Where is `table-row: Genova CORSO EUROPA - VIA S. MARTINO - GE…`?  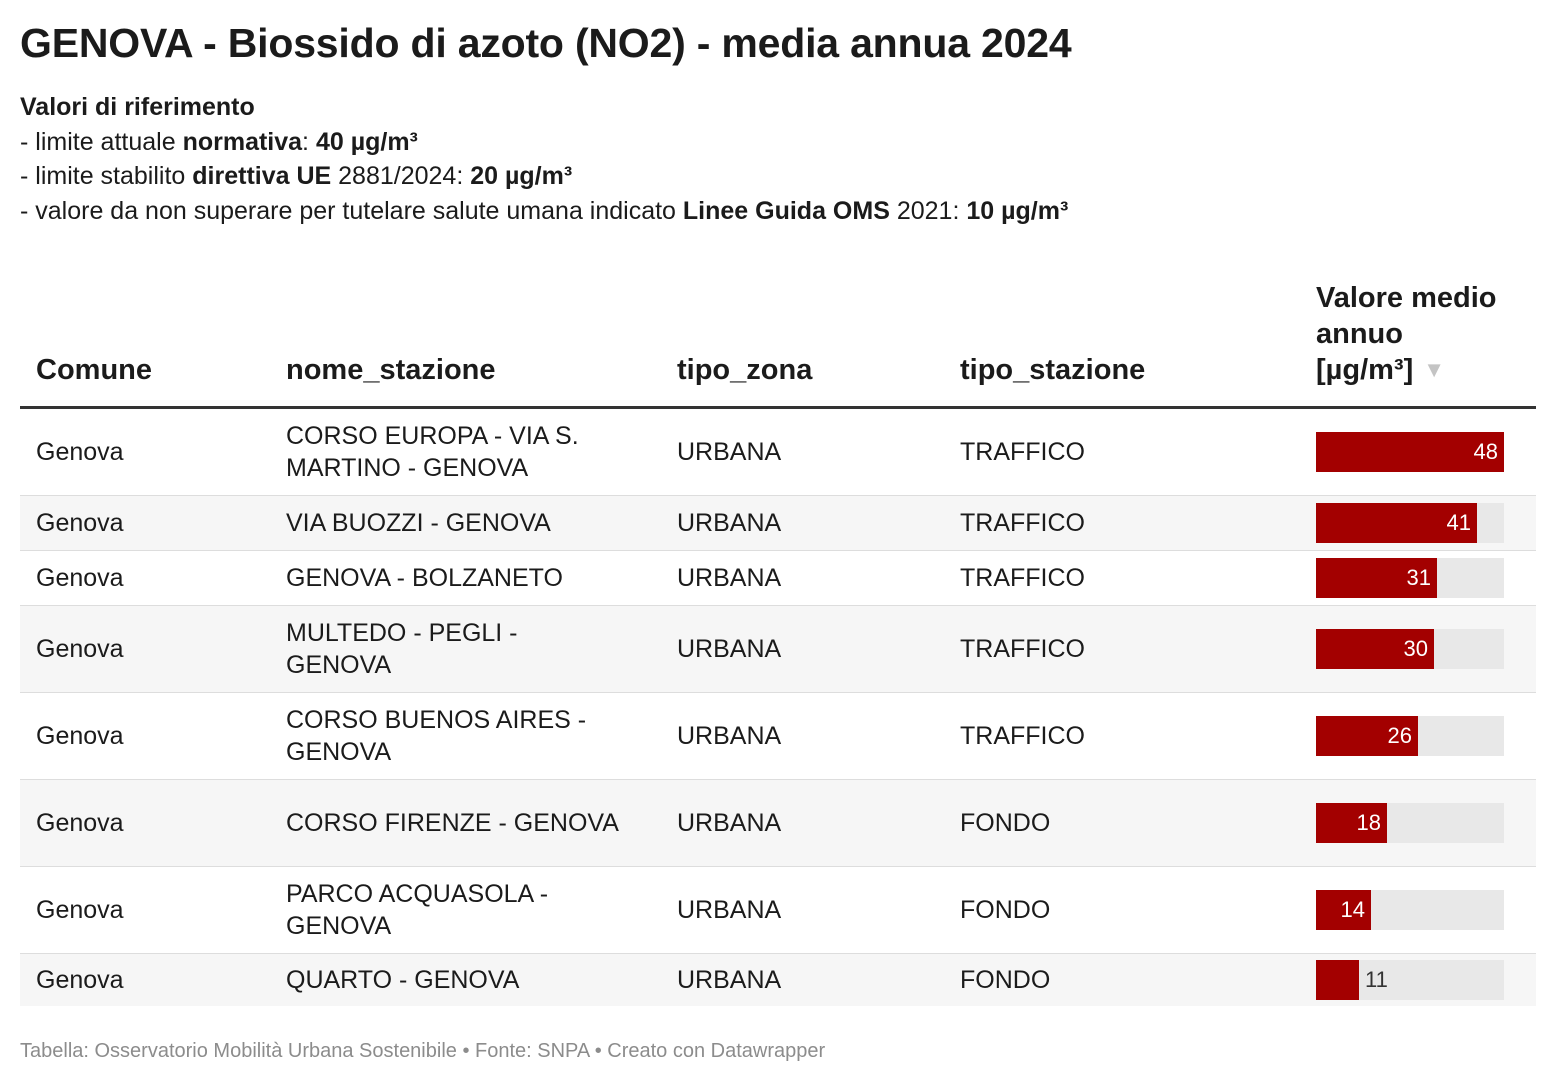 table-row: Genova CORSO EUROPA - VIA S. MARTINO - GE… is located at coordinates (778, 452).